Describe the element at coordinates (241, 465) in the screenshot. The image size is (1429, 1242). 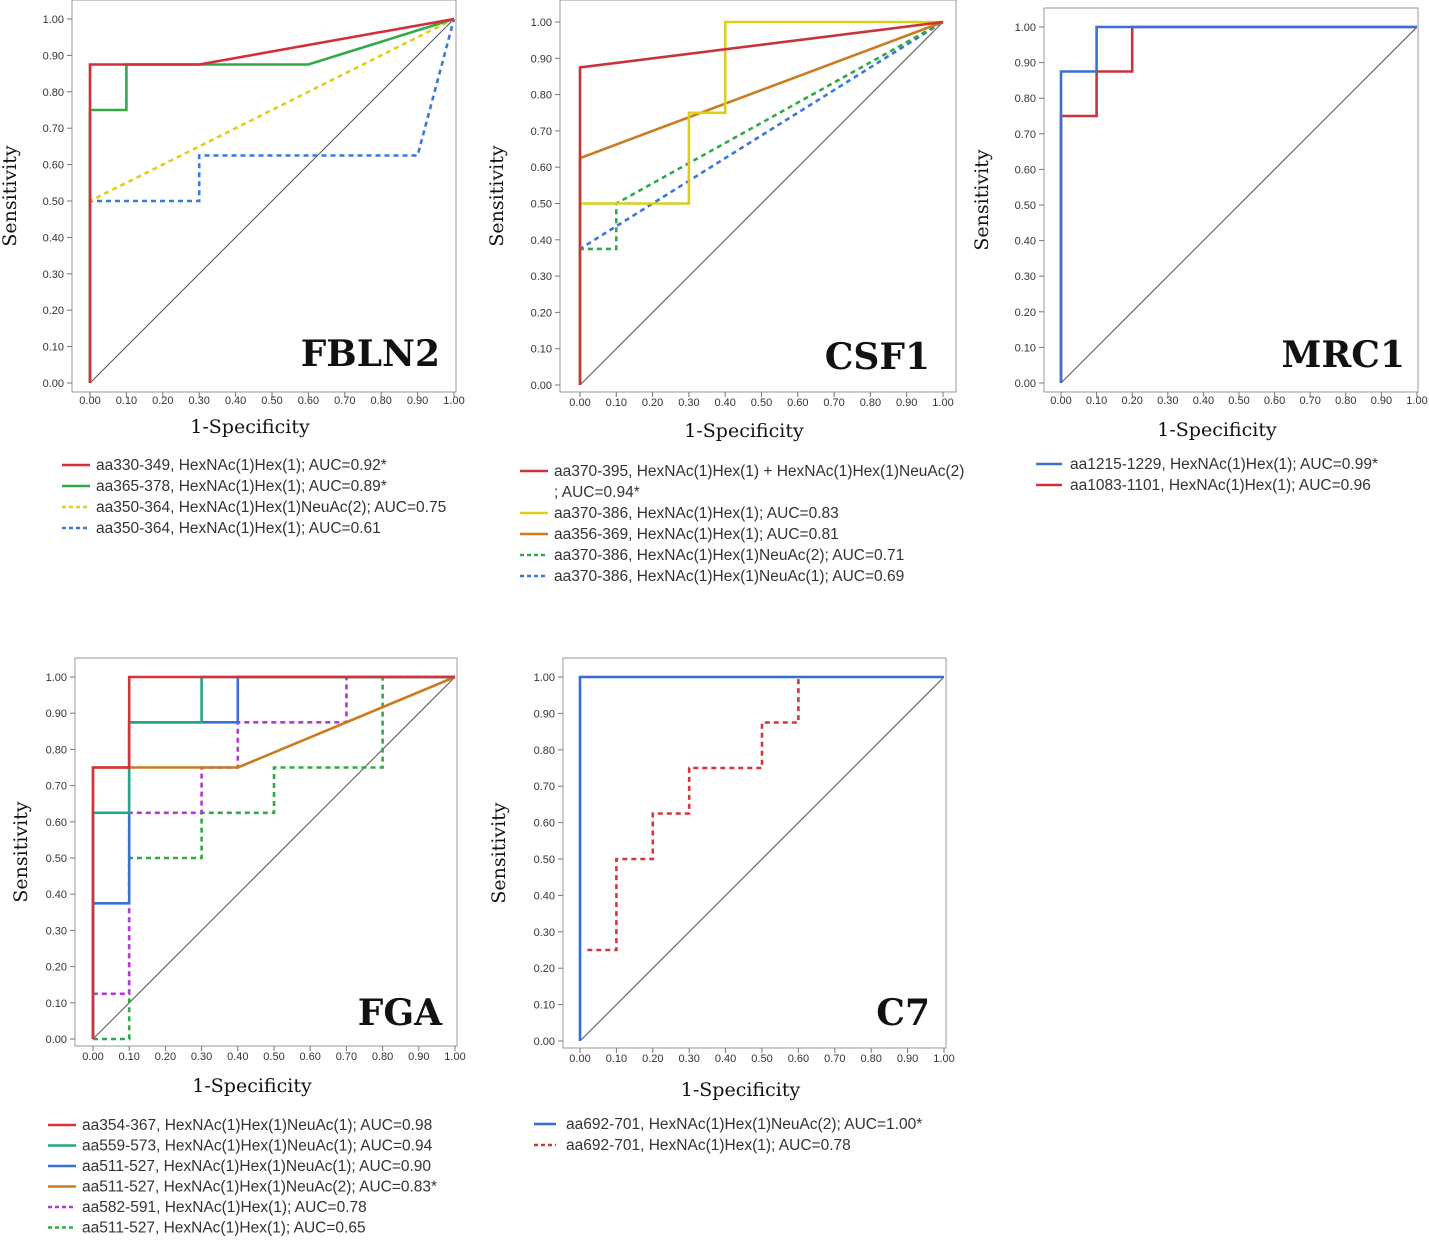
I see `legend-entry: aa330-349, HexNAc(1)Hex(1); AUC=0.92*` at that location.